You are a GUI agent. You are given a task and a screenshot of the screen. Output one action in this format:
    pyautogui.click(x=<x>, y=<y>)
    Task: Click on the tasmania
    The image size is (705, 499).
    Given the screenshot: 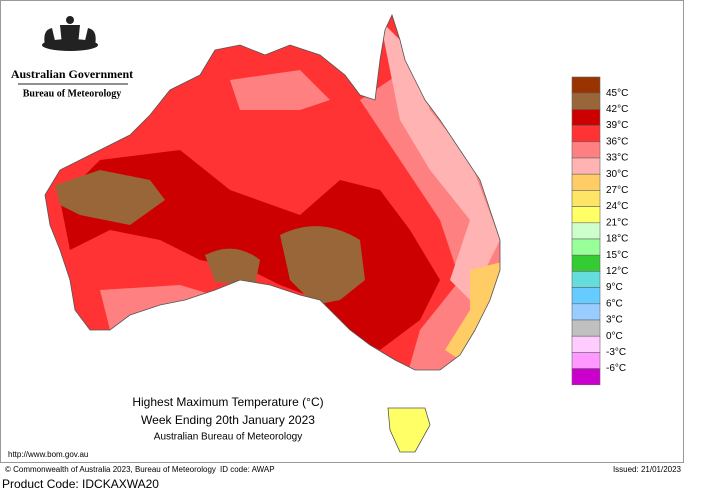 What is the action you would take?
    pyautogui.click(x=409, y=430)
    